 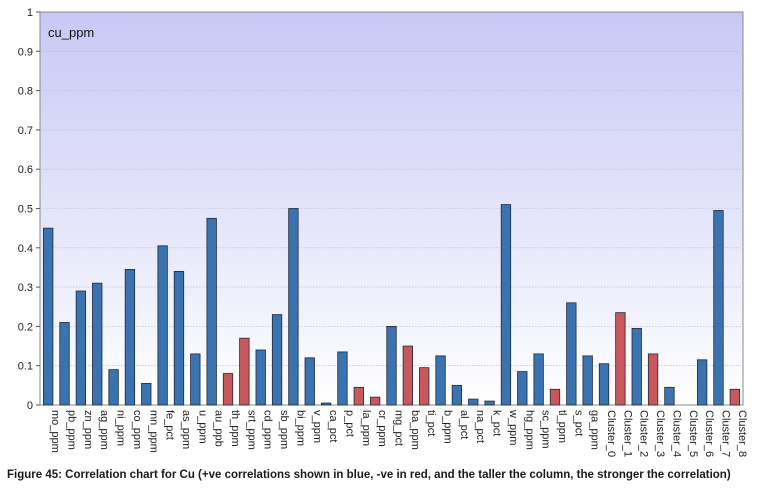 What do you see at coordinates (81, 348) in the screenshot?
I see `bar-zn_ppm` at bounding box center [81, 348].